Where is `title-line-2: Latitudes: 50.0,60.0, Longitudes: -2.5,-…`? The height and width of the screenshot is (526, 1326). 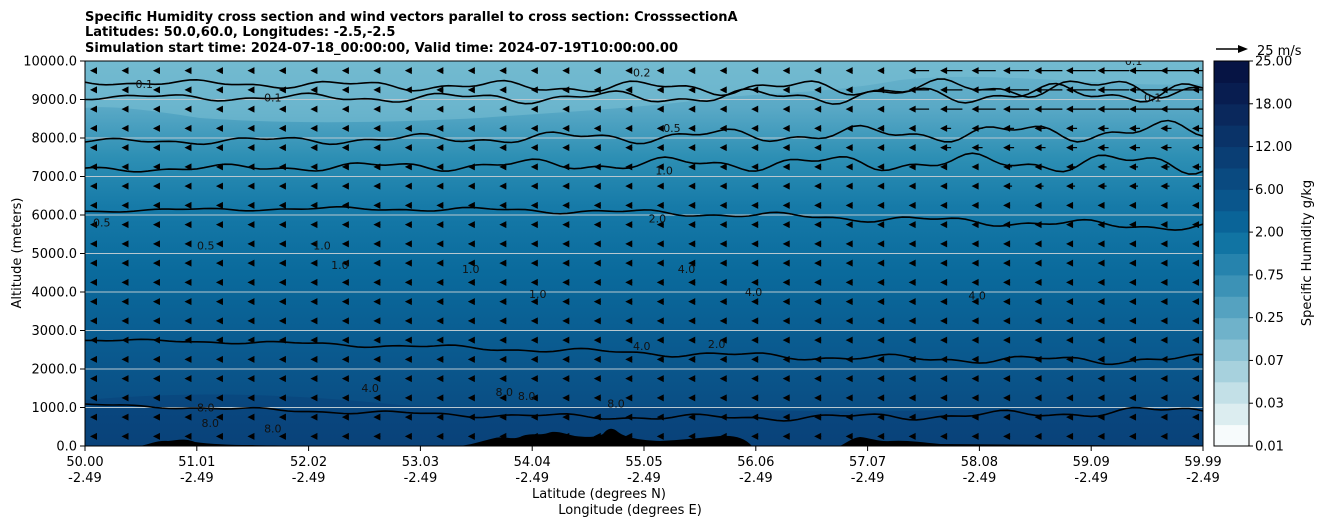 title-line-2: Latitudes: 50.0,60.0, Longitudes: -2.5,-… is located at coordinates (240, 32).